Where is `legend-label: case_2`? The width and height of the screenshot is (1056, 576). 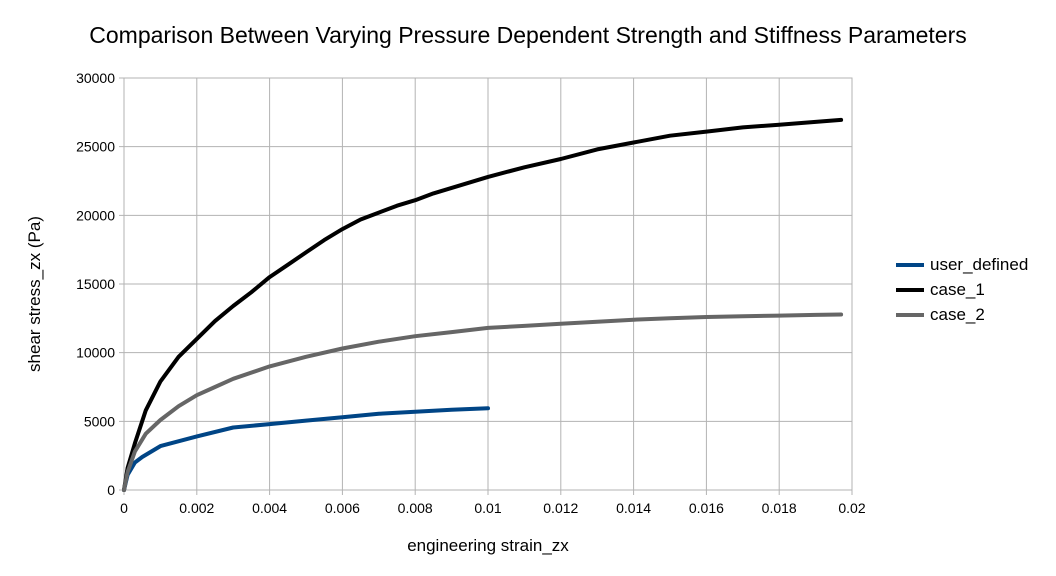 legend-label: case_2 is located at coordinates (957, 314).